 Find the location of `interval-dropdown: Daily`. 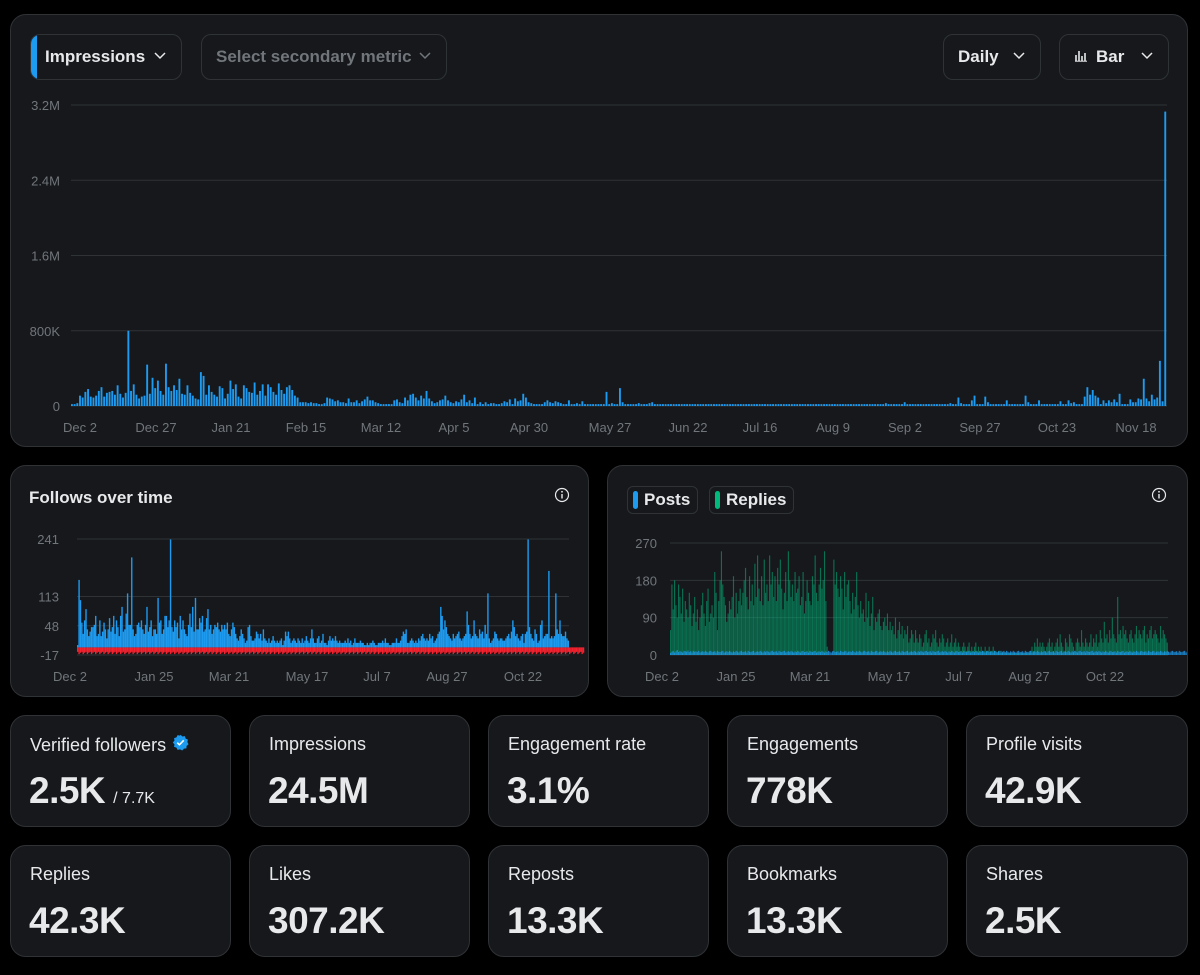

interval-dropdown: Daily is located at coordinates (992, 57).